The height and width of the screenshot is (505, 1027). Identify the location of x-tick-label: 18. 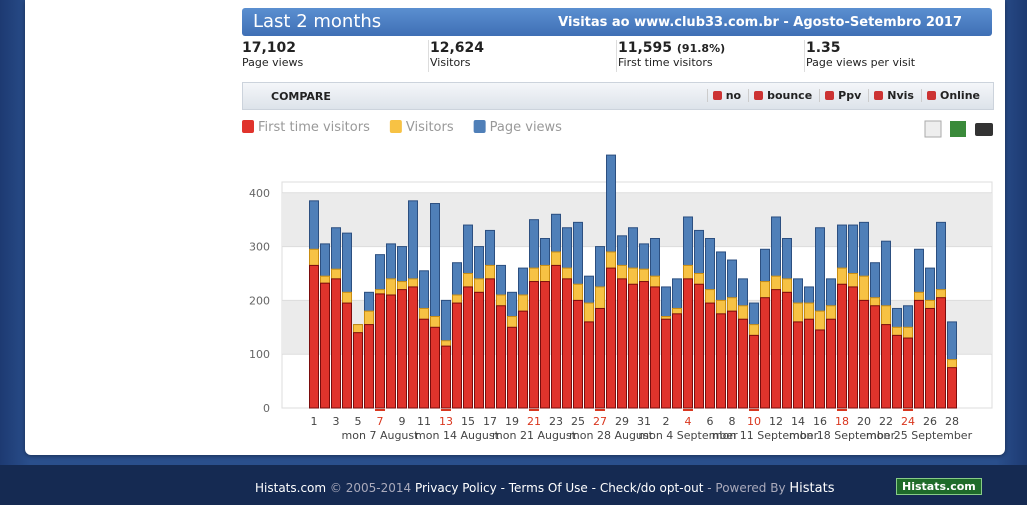
(842, 421).